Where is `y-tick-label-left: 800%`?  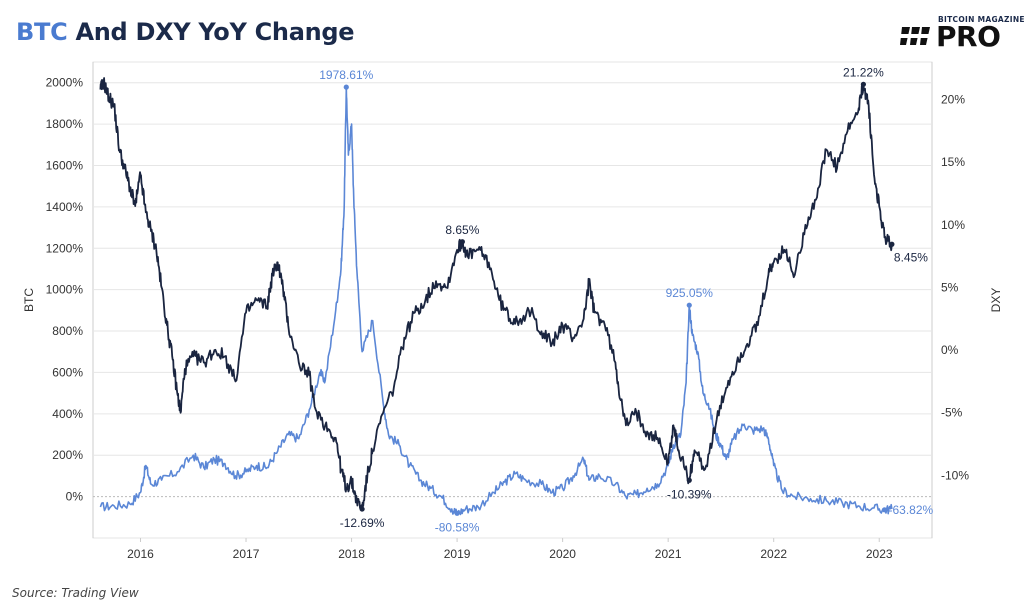
y-tick-label-left: 800% is located at coordinates (67, 331).